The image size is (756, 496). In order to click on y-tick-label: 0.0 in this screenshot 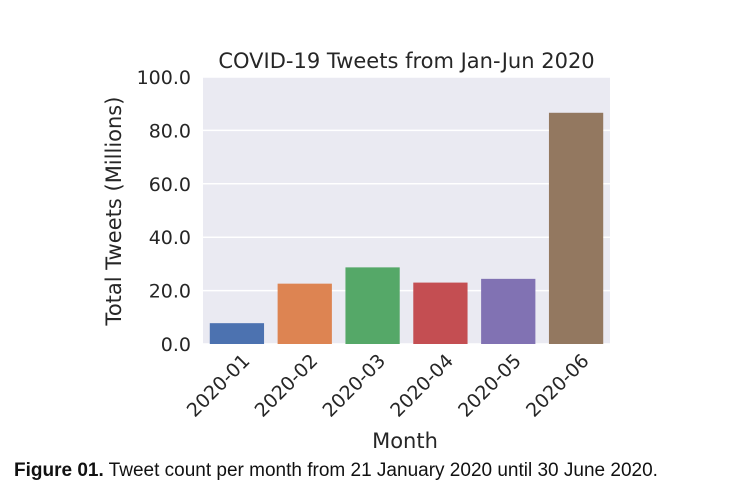, I will do `click(176, 345)`.